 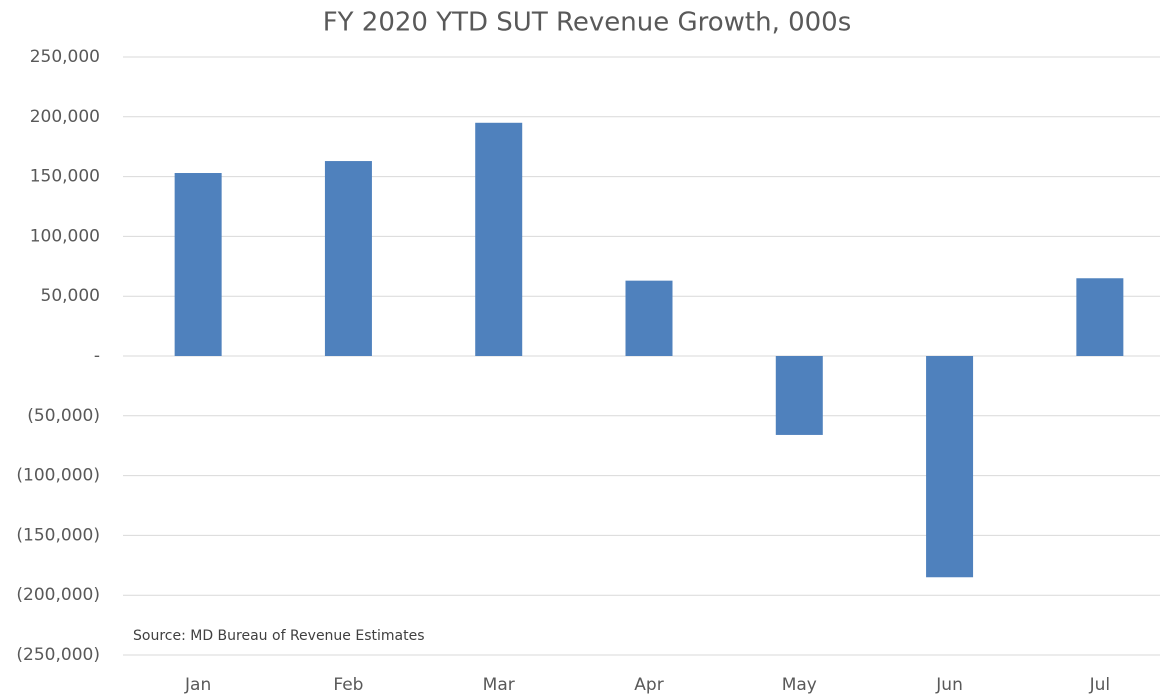 What do you see at coordinates (279, 636) in the screenshot?
I see `source-note: Source: MD Bureau of Revenue Estimates` at bounding box center [279, 636].